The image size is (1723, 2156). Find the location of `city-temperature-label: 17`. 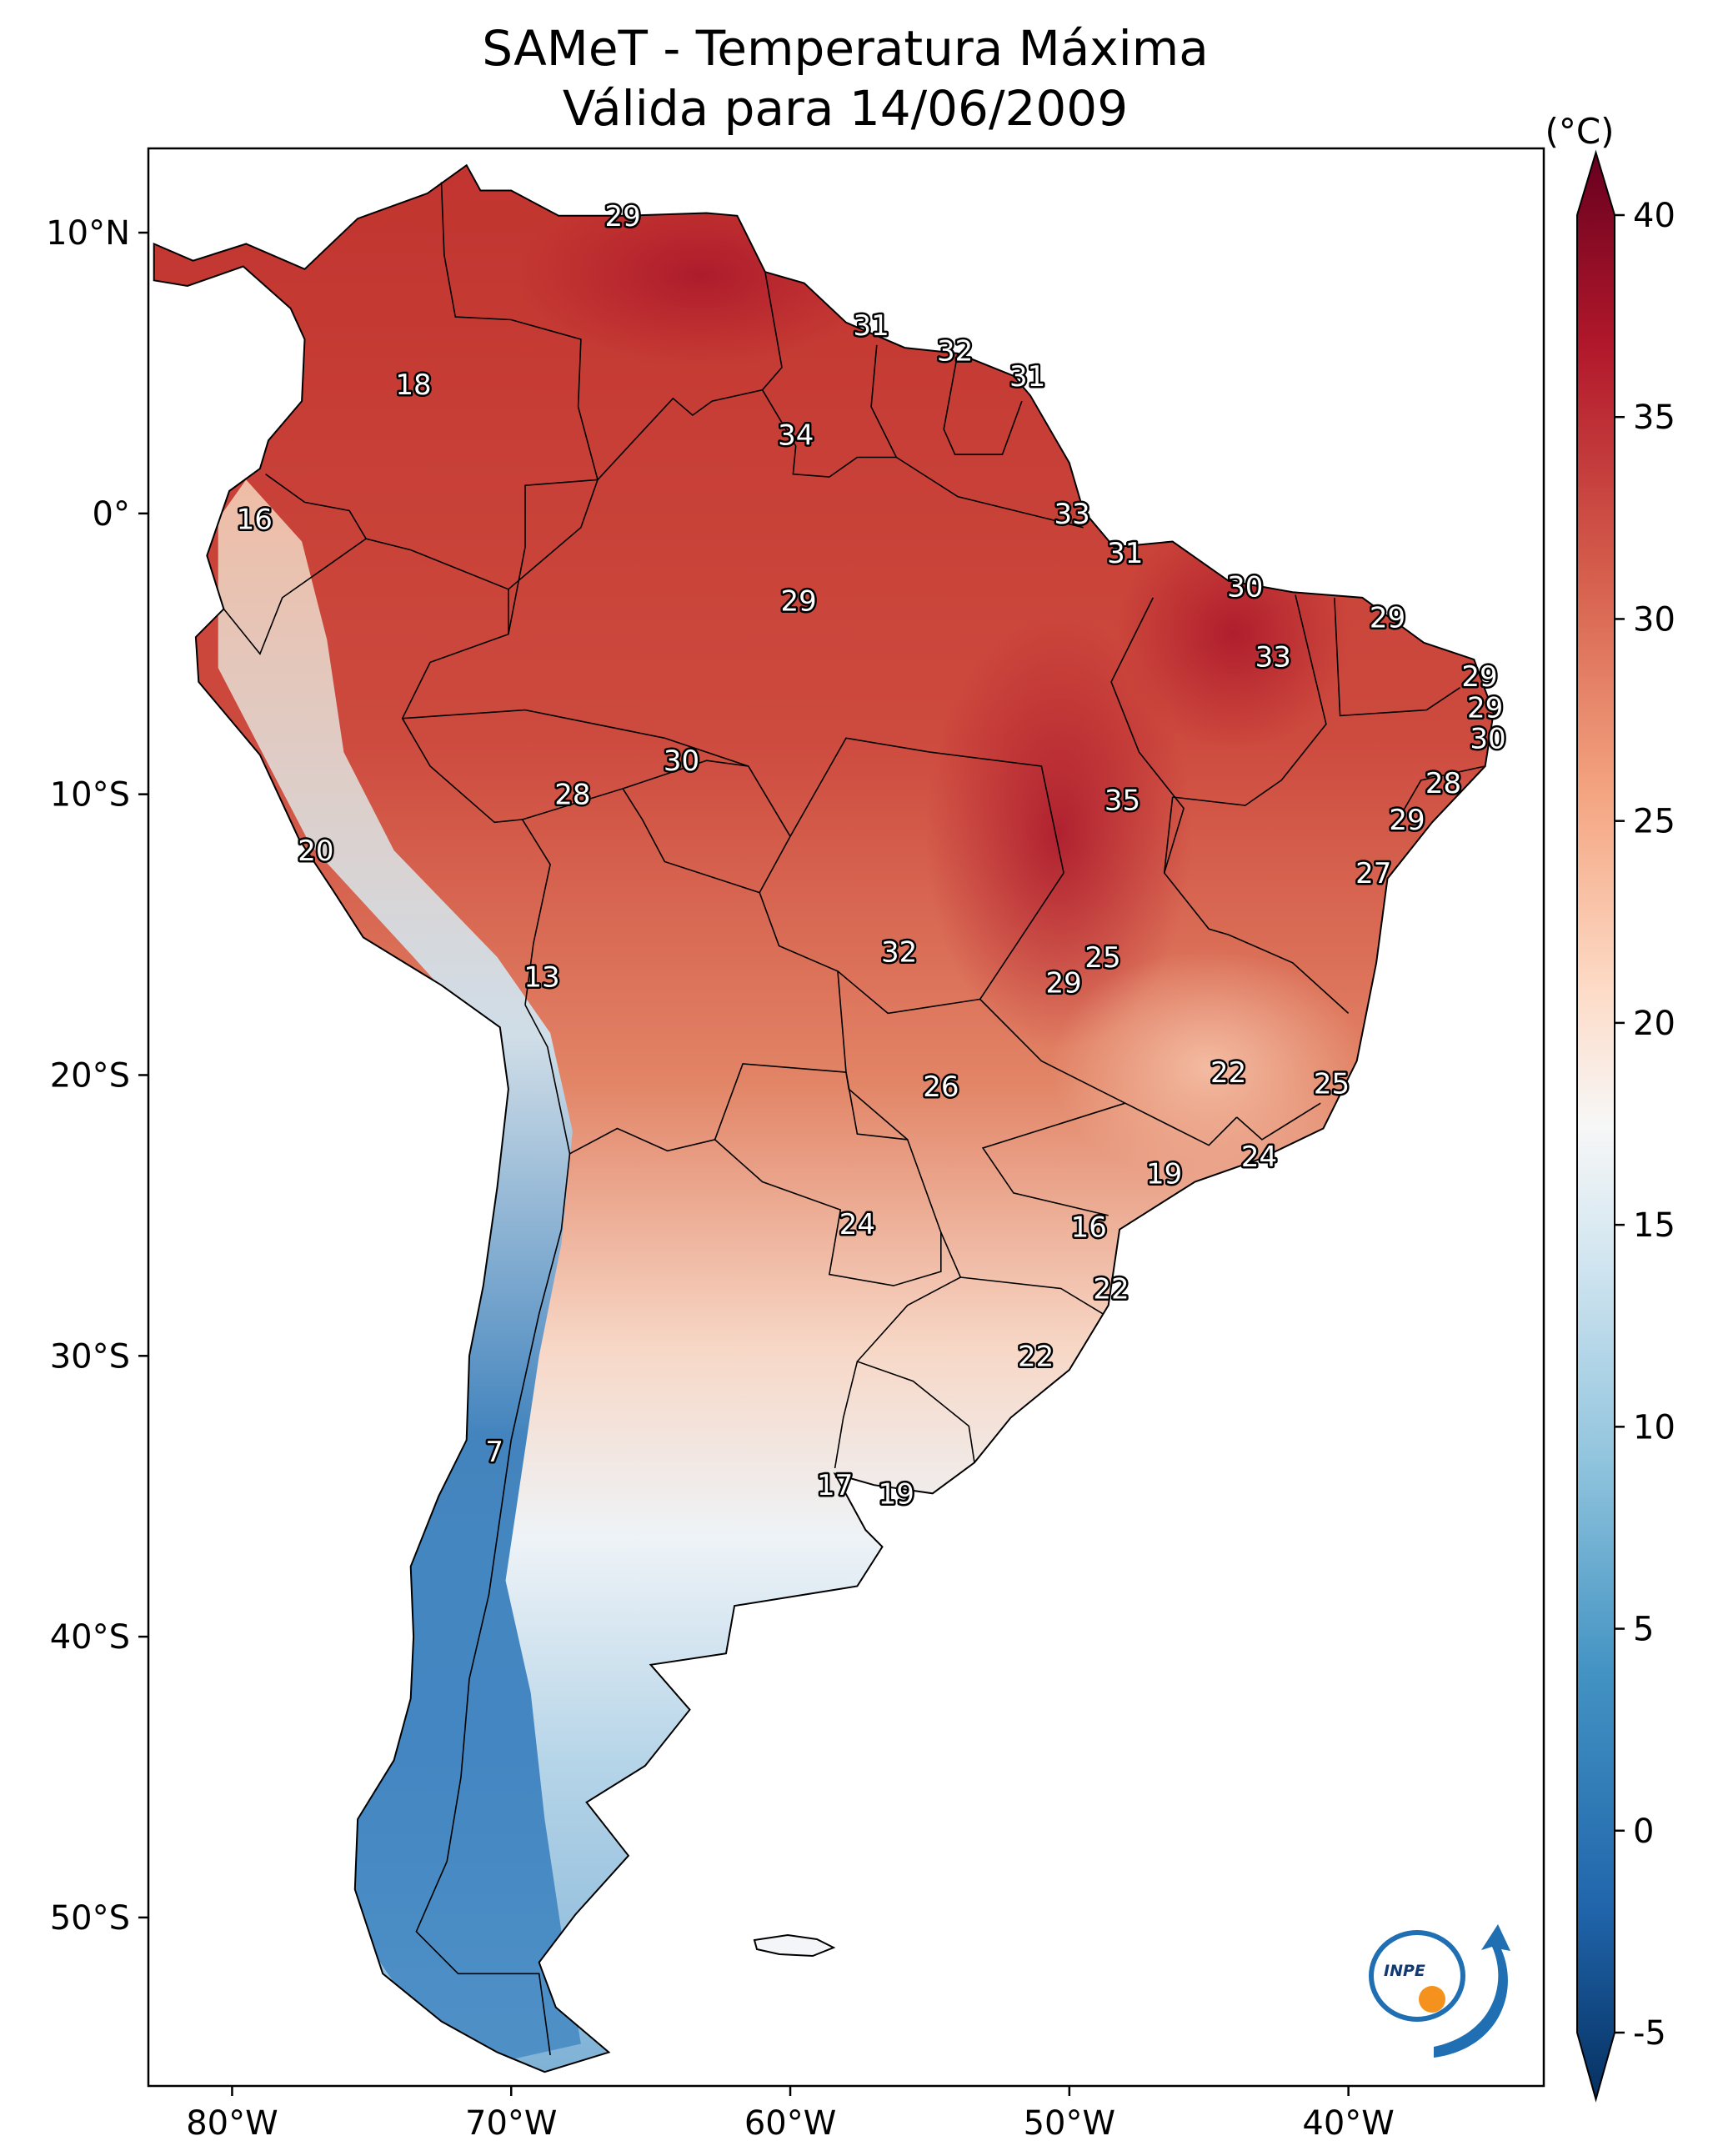

city-temperature-label: 17 is located at coordinates (835, 1485).